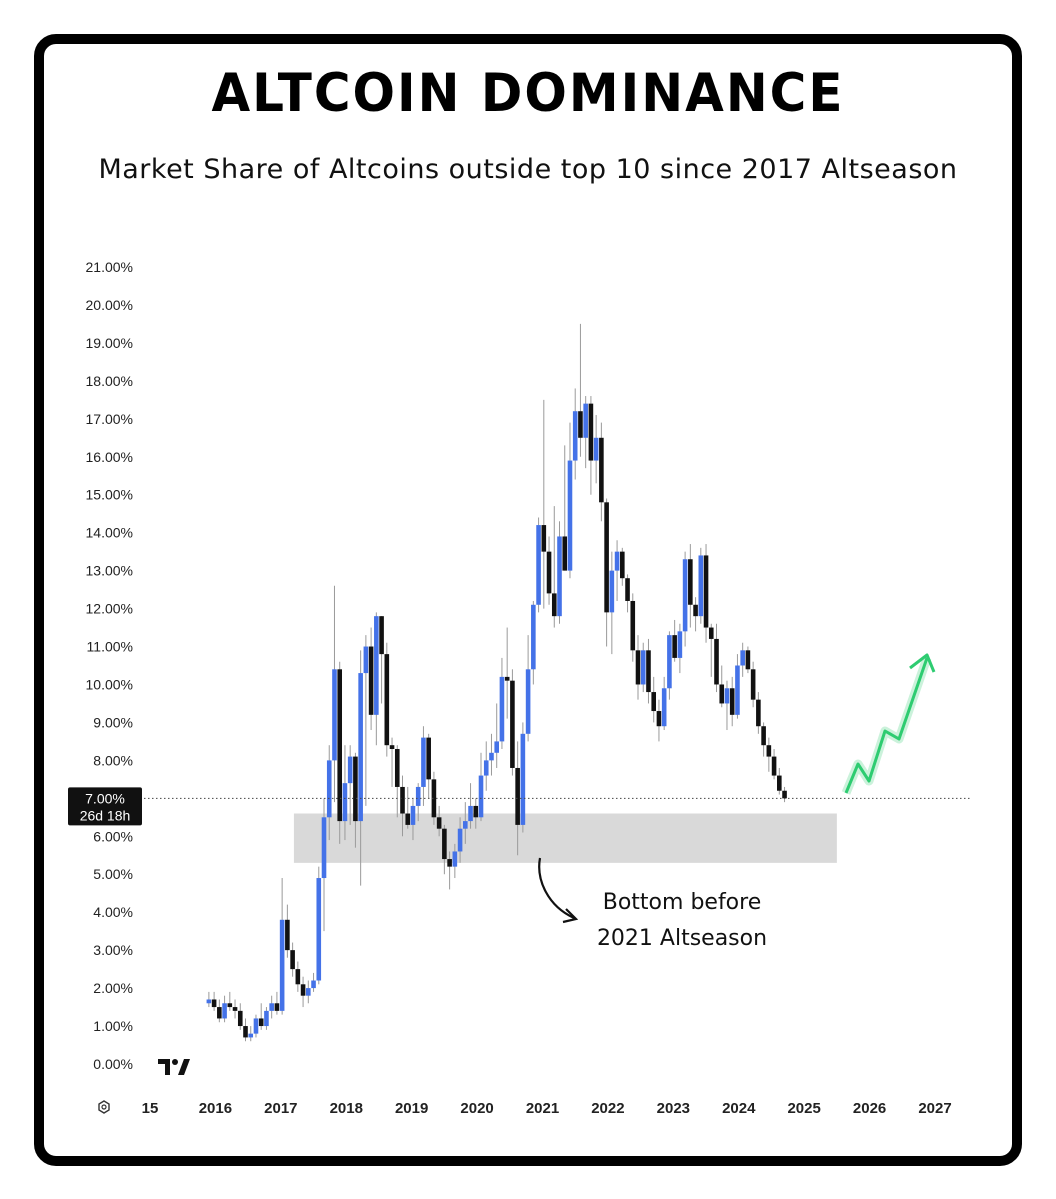 Image resolution: width=1056 pixels, height=1199 pixels. Describe the element at coordinates (565, 838) in the screenshot. I see `support-zone` at that location.